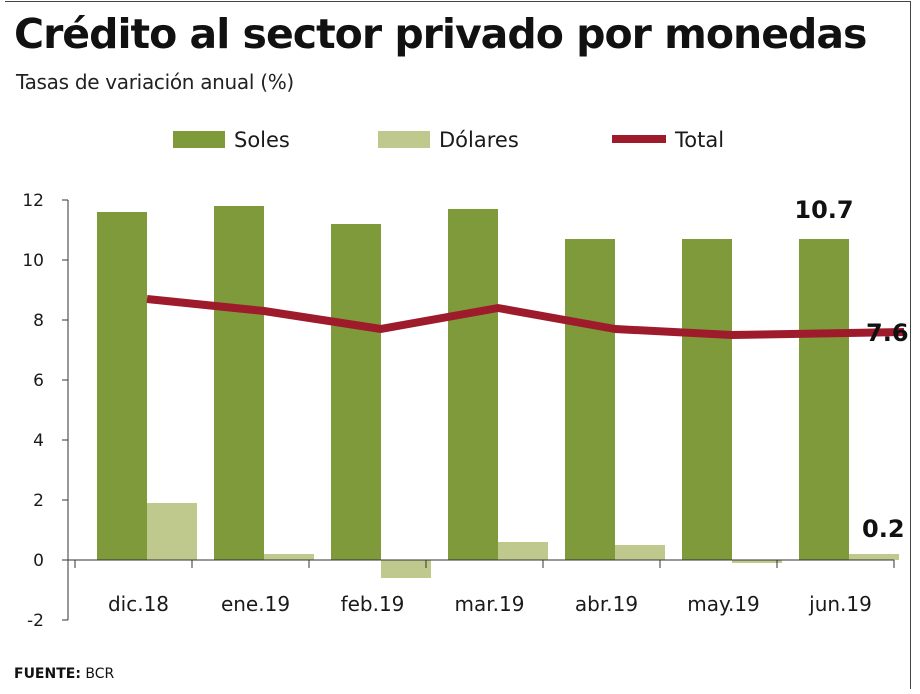 This screenshot has width=920, height=694. I want to click on legend: Soles Dólares Total, so click(448, 140).